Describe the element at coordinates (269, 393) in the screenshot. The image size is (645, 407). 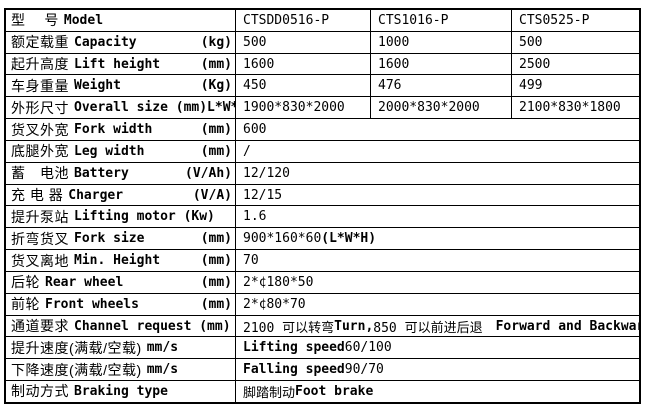
I see `value-segment: 脚踏制动` at that location.